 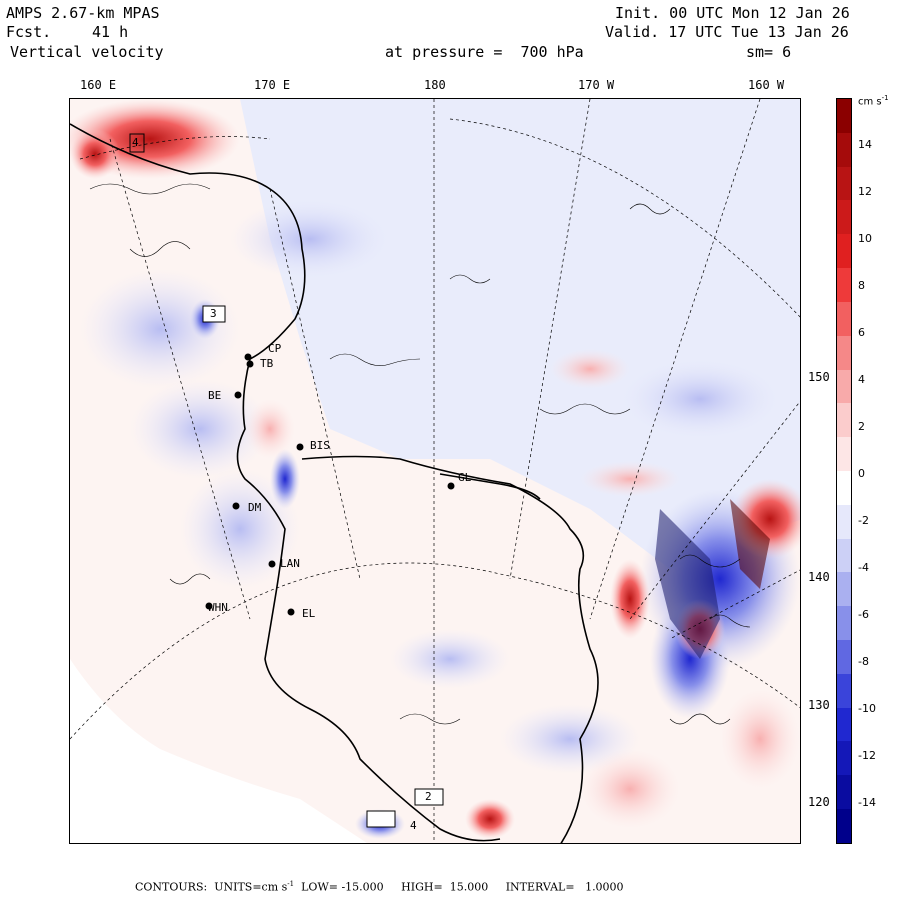 I want to click on colorbar-units-exponent: -1, so click(x=885, y=98).